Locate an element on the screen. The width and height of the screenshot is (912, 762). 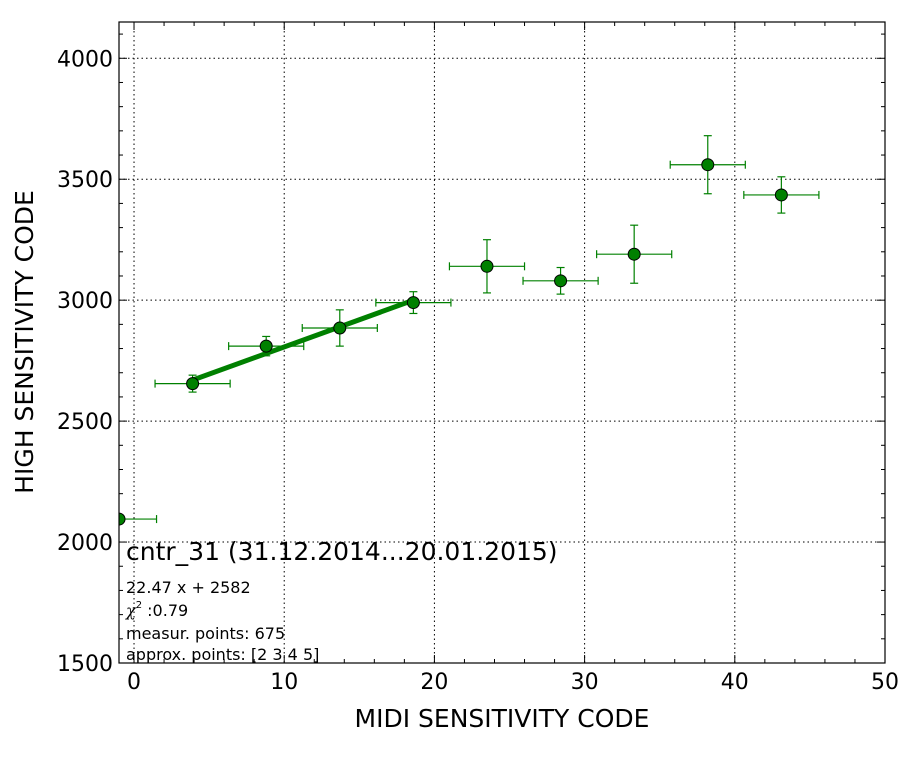
y-tick-labels: 1500 2000 2500 3000 3500 4000 is located at coordinates (85, 362).